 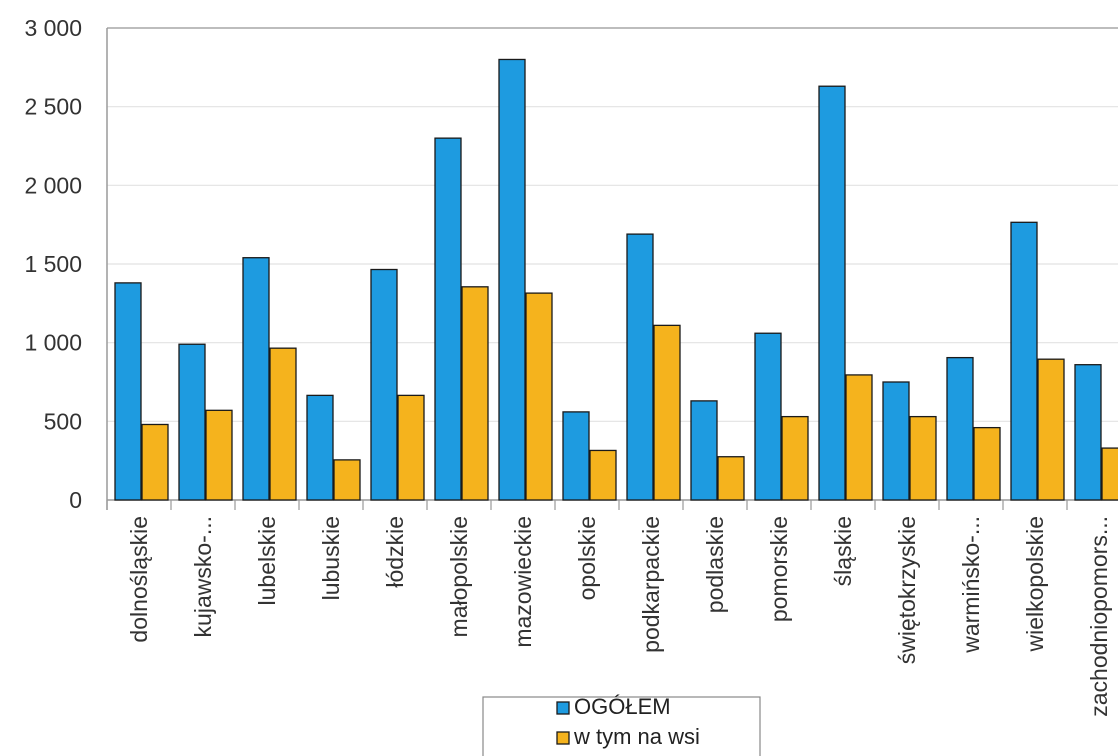 I want to click on legend-label: w tym na wsi, so click(x=636, y=736).